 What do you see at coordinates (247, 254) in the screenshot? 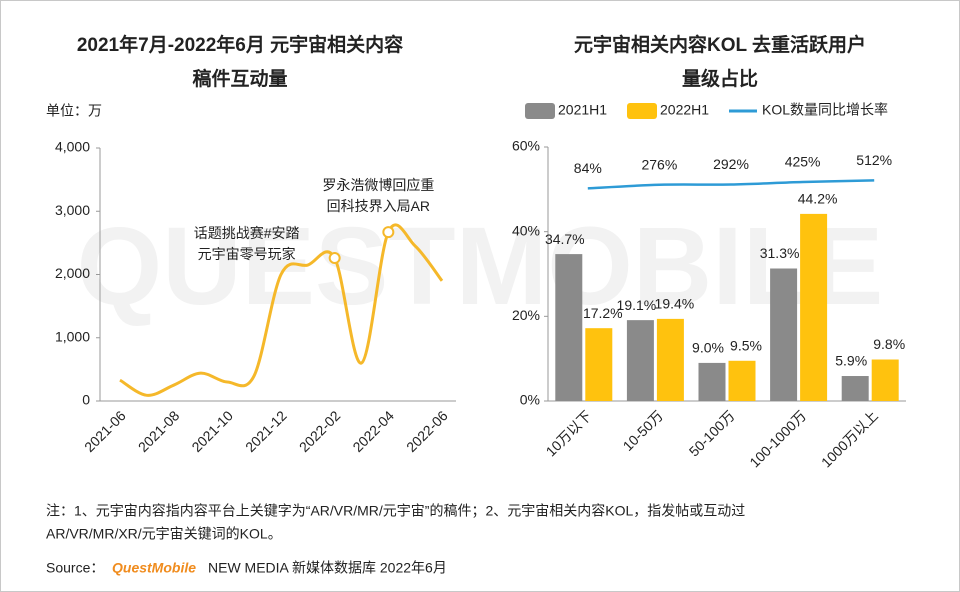
I see `annotation: 元宇宙零号玩家` at bounding box center [247, 254].